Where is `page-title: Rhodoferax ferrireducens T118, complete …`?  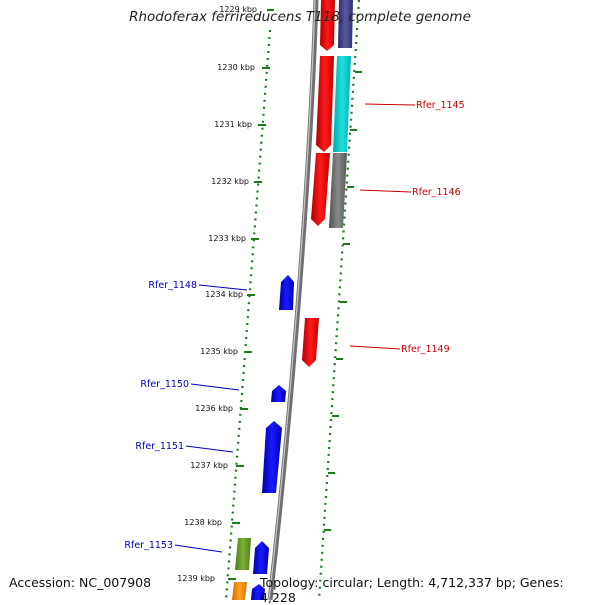
page-title: Rhodoferax ferrireducens T118, complete … is located at coordinates (300, 17).